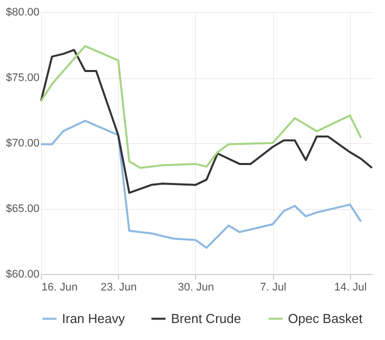  What do you see at coordinates (350, 288) in the screenshot?
I see `x-tick-label: 14. Jul` at bounding box center [350, 288].